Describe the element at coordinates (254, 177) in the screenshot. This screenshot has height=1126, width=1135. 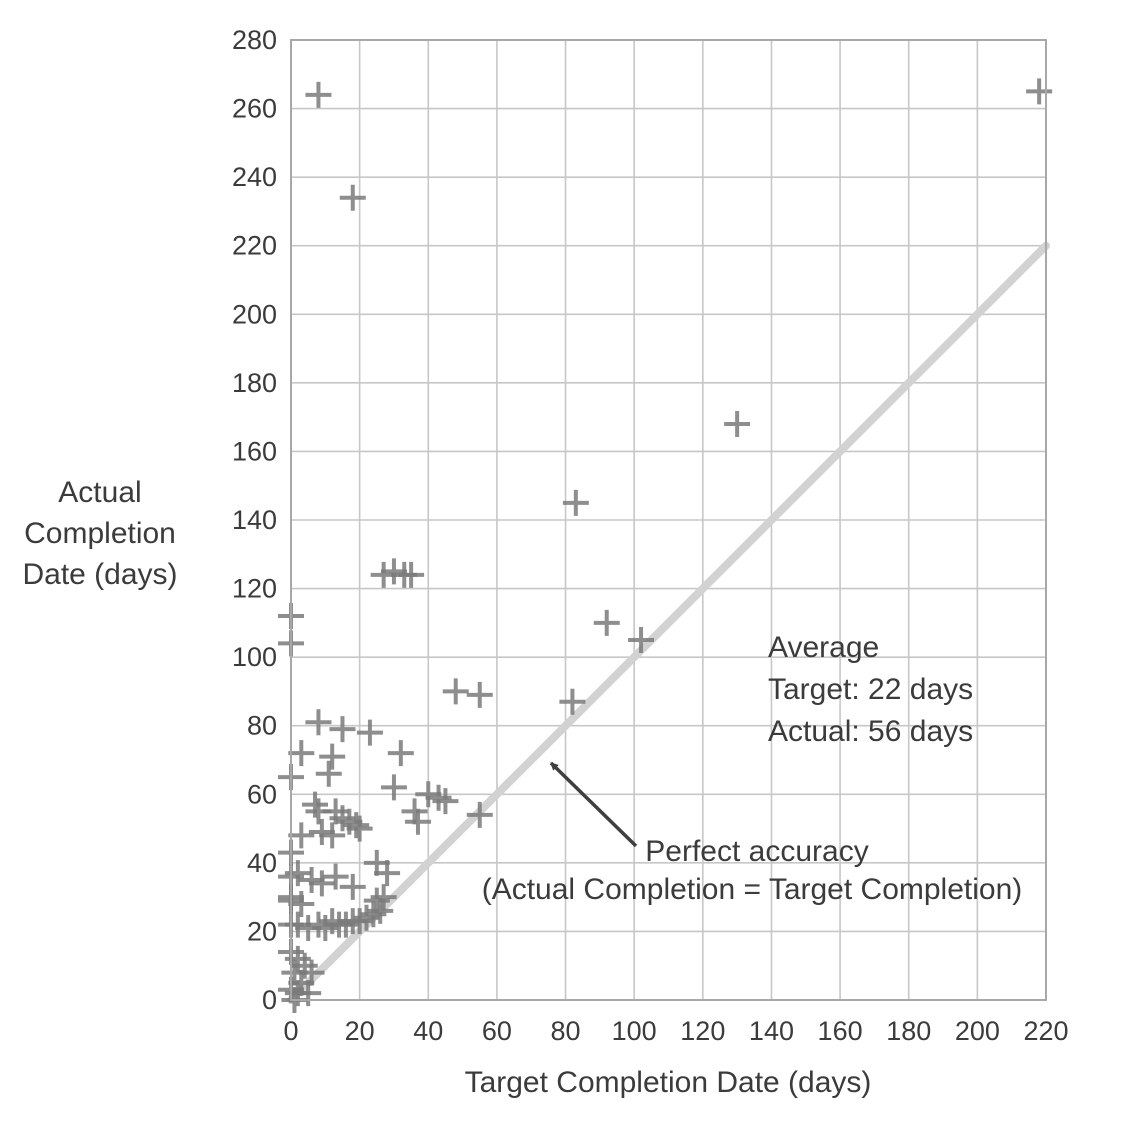
I see `y-tick-label: 240` at that location.